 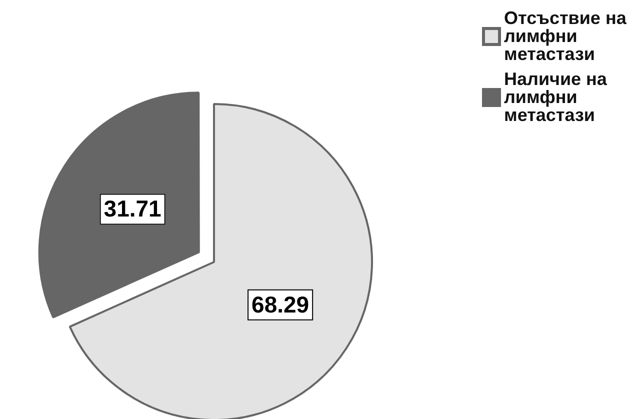 What do you see at coordinates (133, 209) in the screenshot?
I see `data-label: 31.71` at bounding box center [133, 209].